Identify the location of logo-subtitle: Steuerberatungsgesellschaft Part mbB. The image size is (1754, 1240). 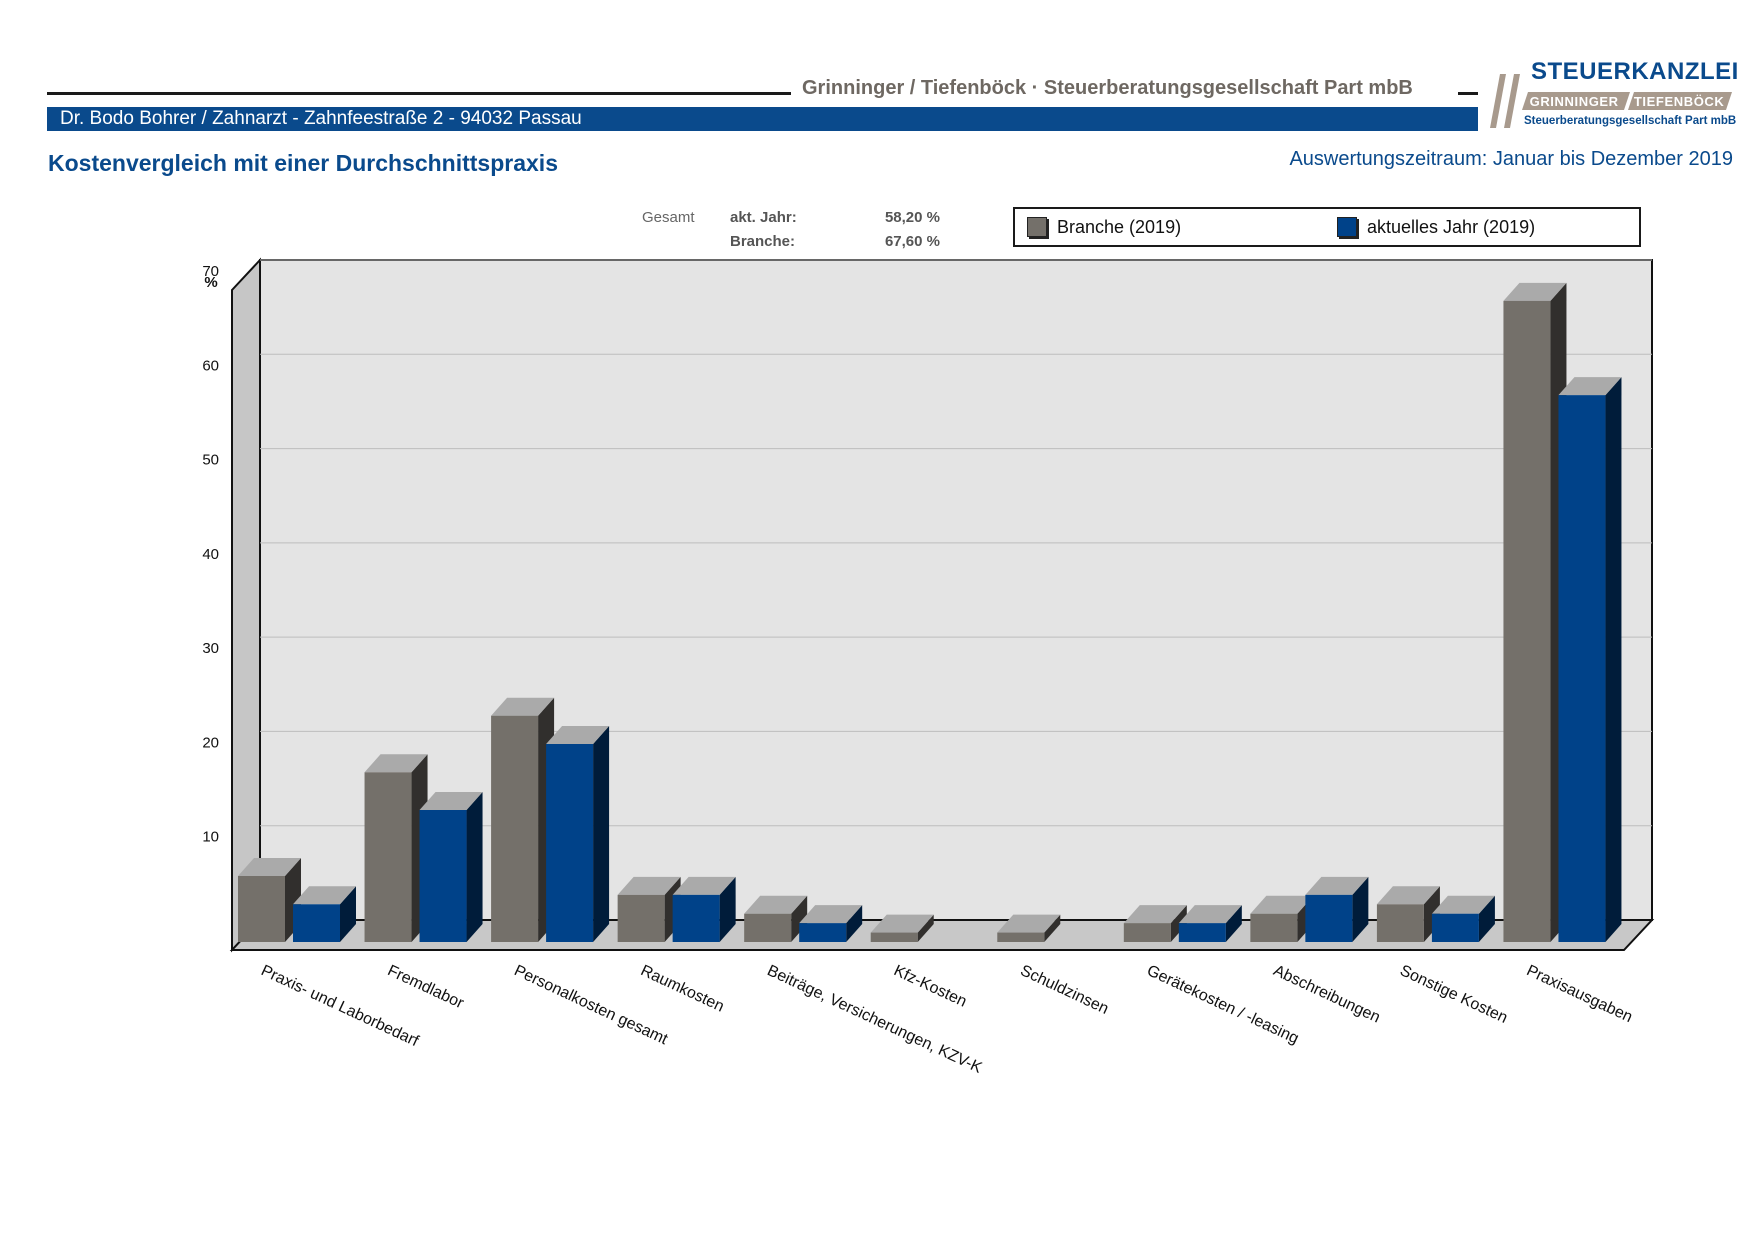
(1630, 121).